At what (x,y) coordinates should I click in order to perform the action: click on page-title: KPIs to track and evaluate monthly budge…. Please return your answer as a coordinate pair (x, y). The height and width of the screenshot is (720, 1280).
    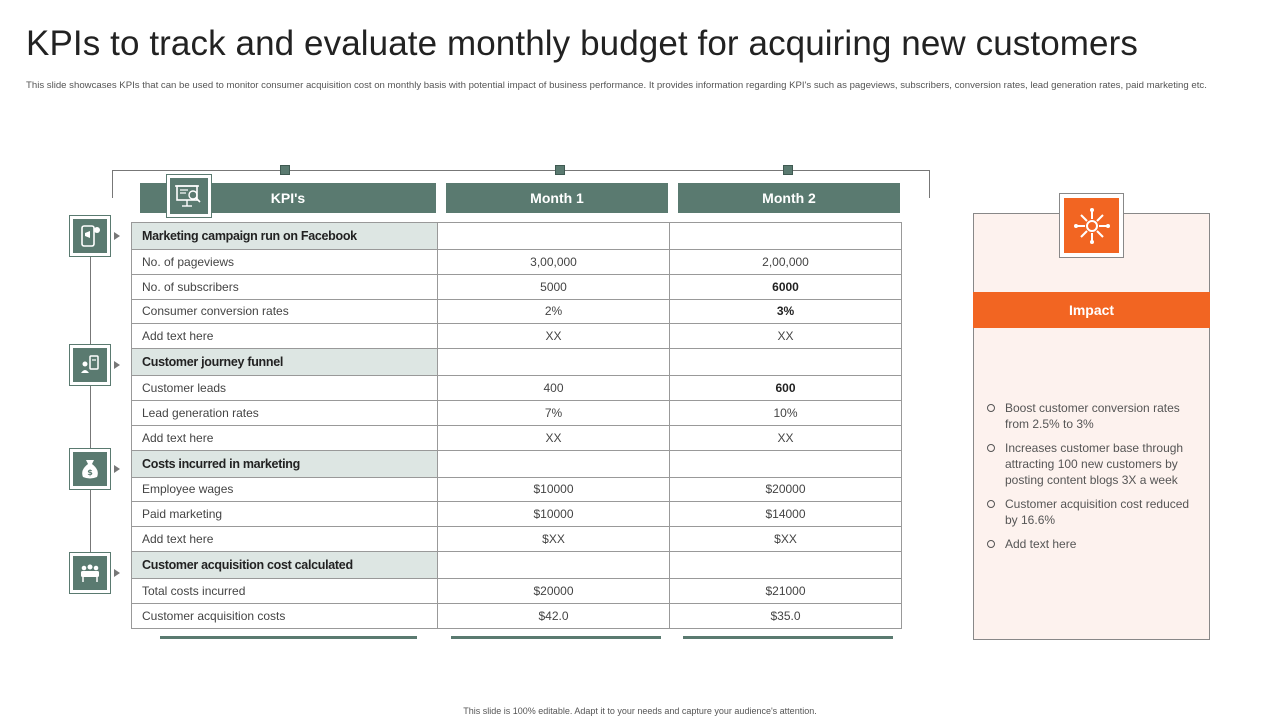
    Looking at the image, I should click on (582, 43).